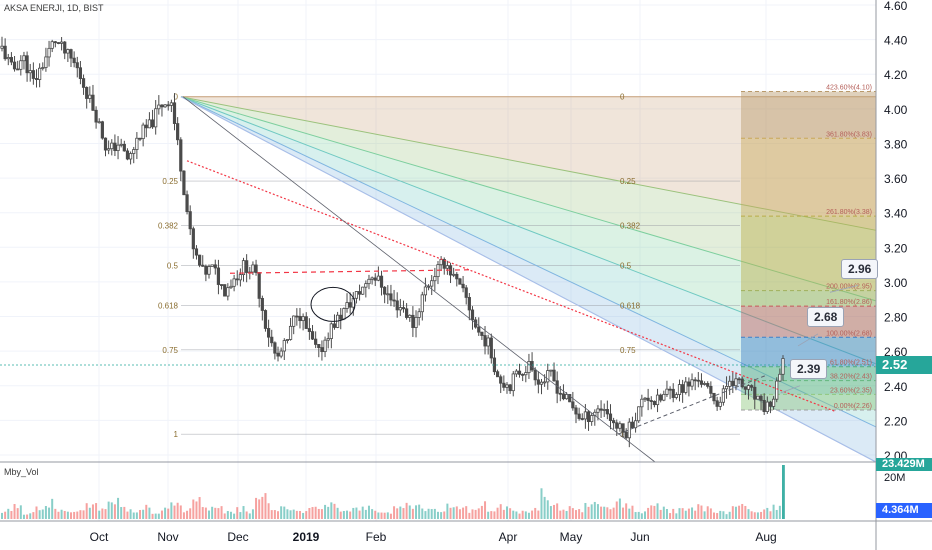 This screenshot has width=932, height=550. Describe the element at coordinates (176, 434) in the screenshot. I see `fan-level-label-left: 1` at that location.